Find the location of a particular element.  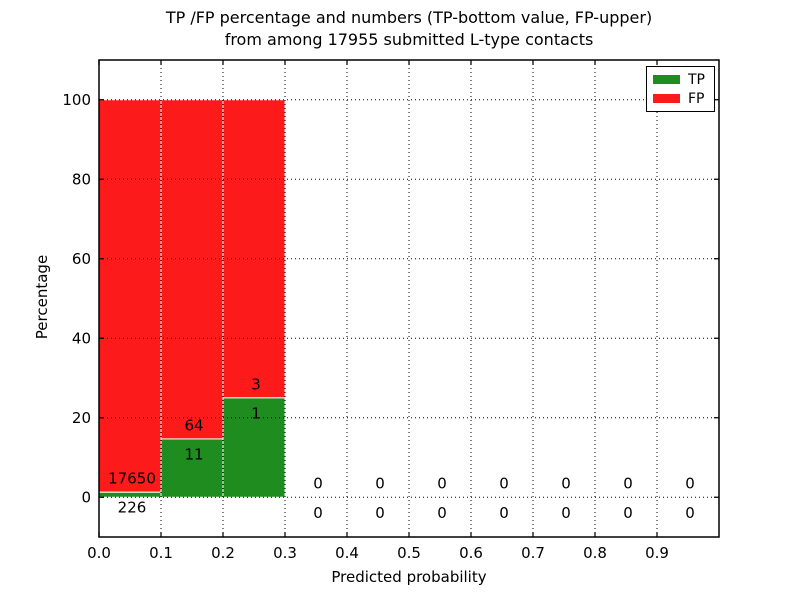

x-tick-label-0.7: 0.7 is located at coordinates (533, 553).